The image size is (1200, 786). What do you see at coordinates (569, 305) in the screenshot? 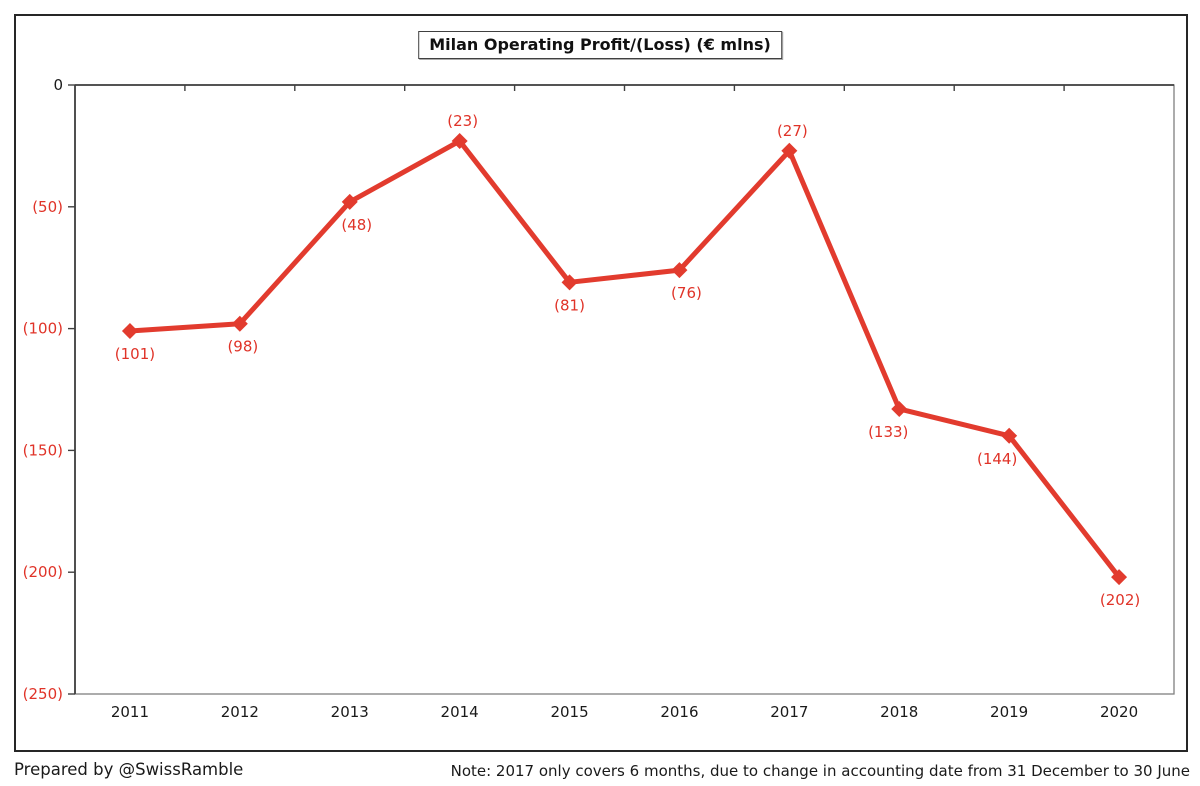
I see `data-point-label: (81)` at bounding box center [569, 305].